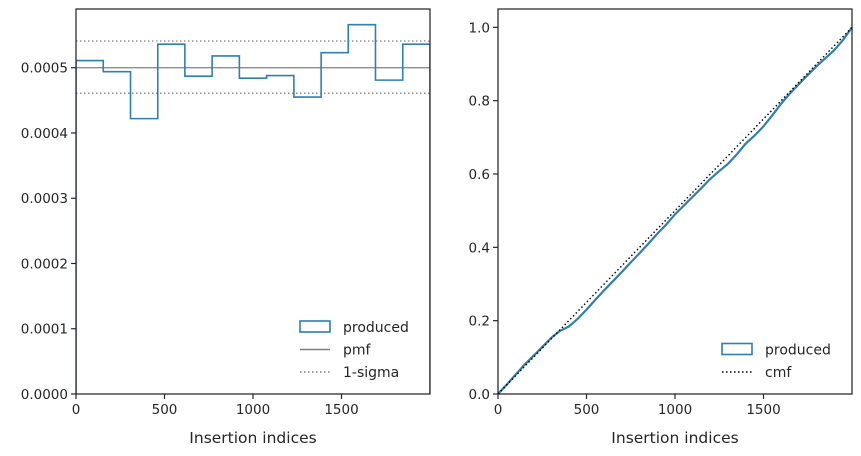 The width and height of the screenshot is (861, 456). What do you see at coordinates (44, 264) in the screenshot?
I see `left-ytick-label: 0.0002` at bounding box center [44, 264].